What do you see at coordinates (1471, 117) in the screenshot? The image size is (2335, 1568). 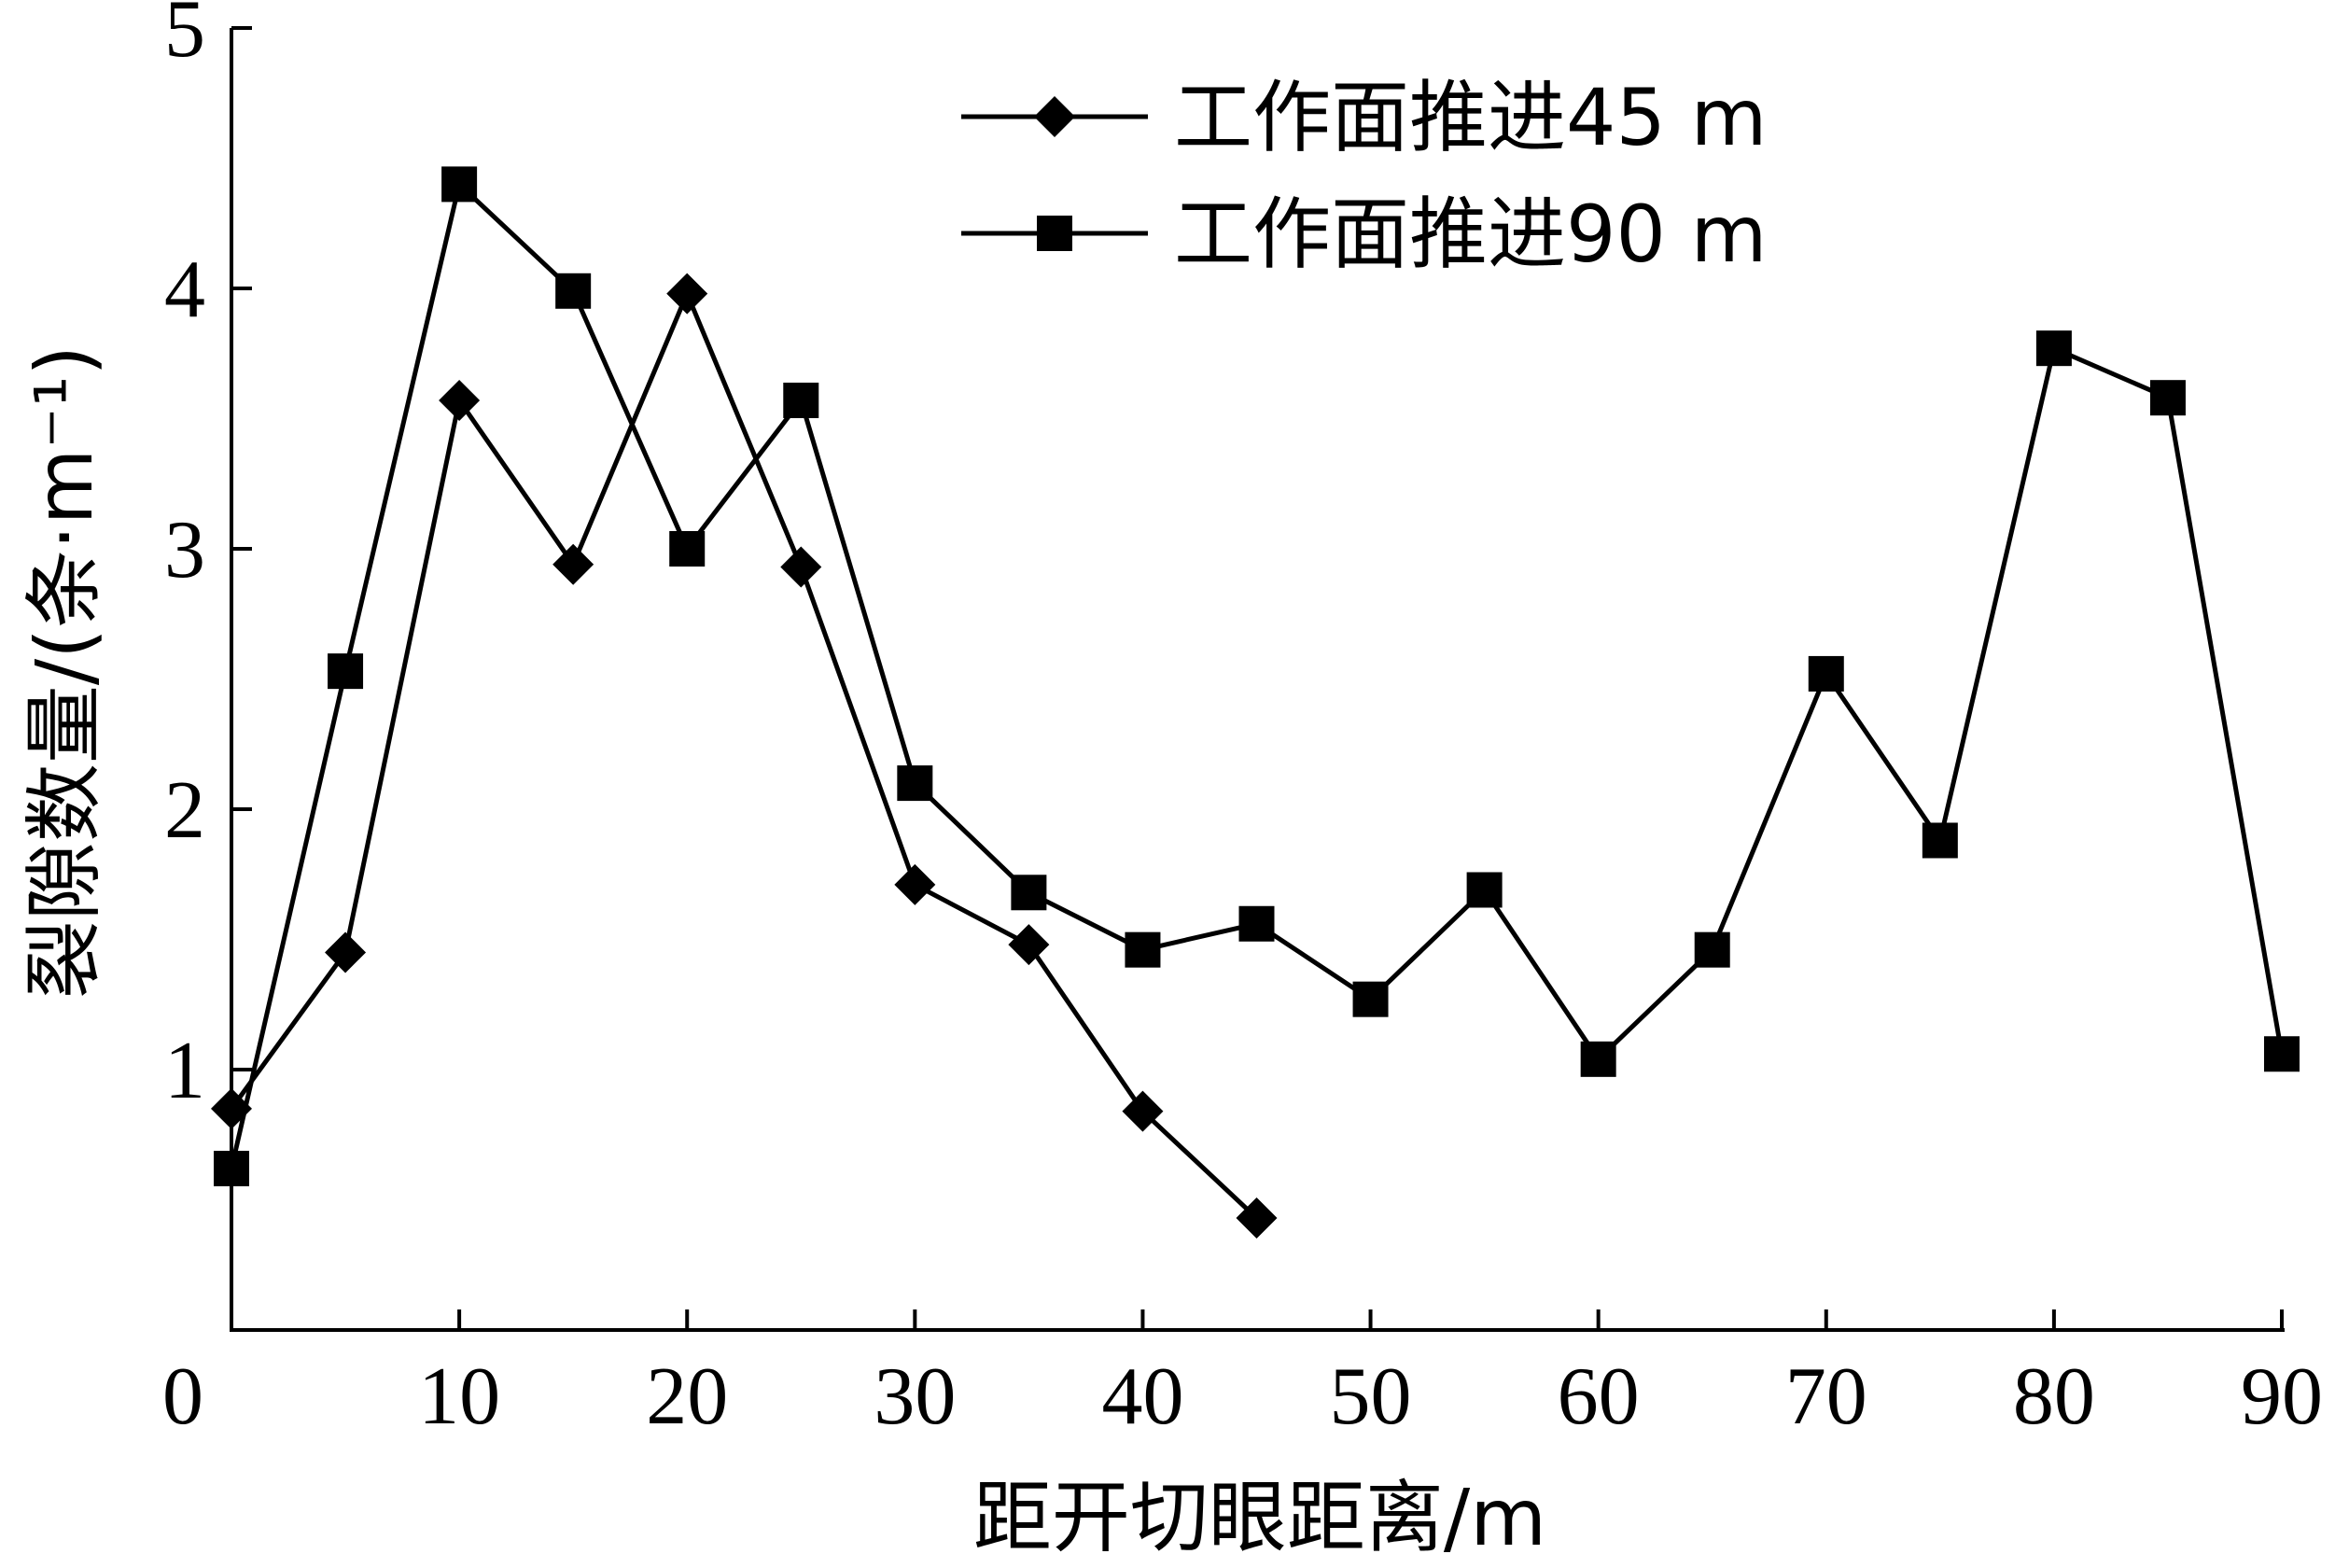 I see `legend-label: 工作面推进45 m` at bounding box center [1471, 117].